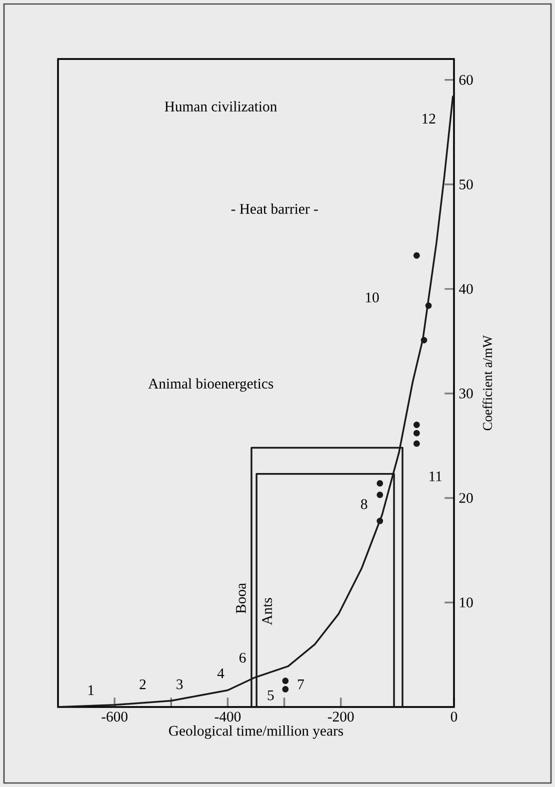 The height and width of the screenshot is (787, 555). I want to click on annotation: - Heat barrier -, so click(274, 209).